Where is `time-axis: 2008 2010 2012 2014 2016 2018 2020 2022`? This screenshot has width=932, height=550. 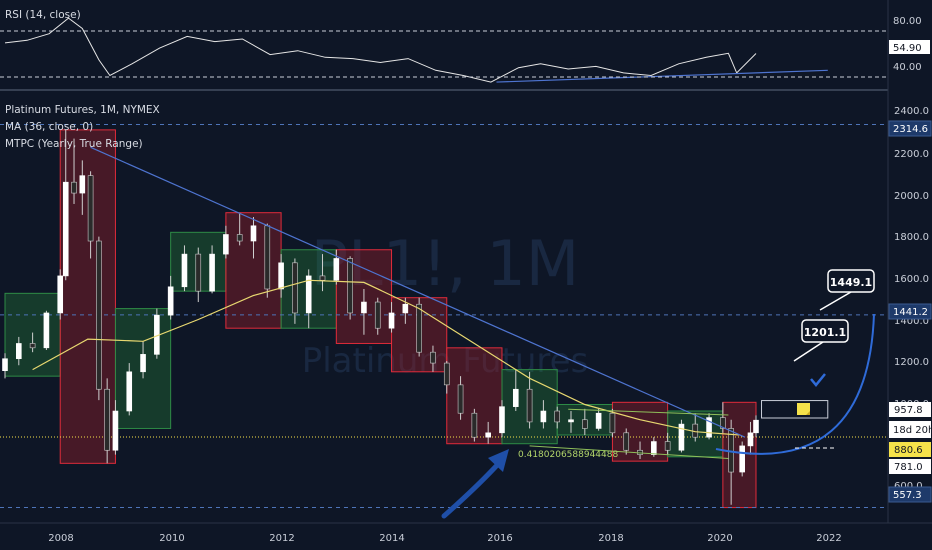
time-axis: 2008 2010 2012 2014 2016 2018 2020 2022 is located at coordinates (444, 538).